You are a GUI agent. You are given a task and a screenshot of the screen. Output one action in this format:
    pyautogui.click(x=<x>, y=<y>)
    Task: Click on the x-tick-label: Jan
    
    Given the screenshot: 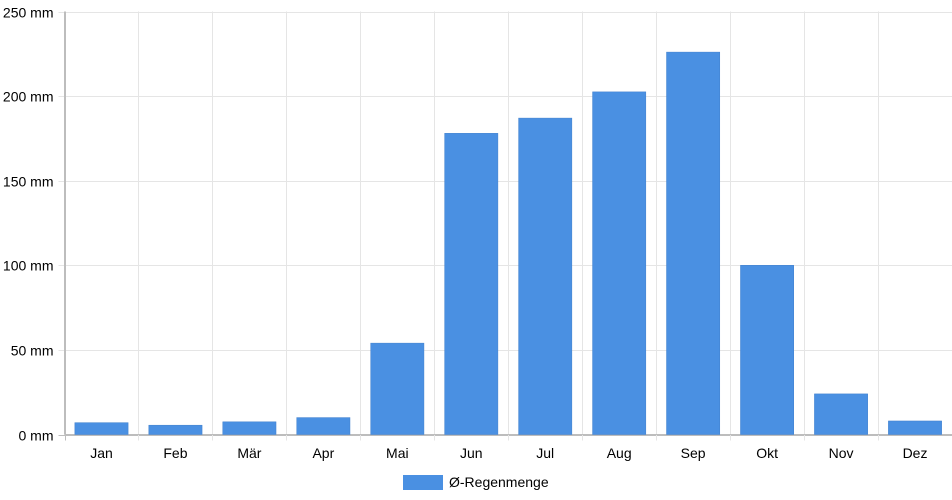 What is the action you would take?
    pyautogui.click(x=101, y=453)
    